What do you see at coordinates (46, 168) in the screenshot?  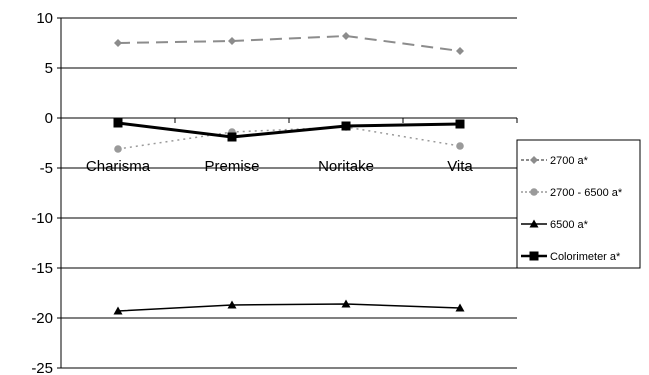 I see `y-tick-label: -5` at bounding box center [46, 168].